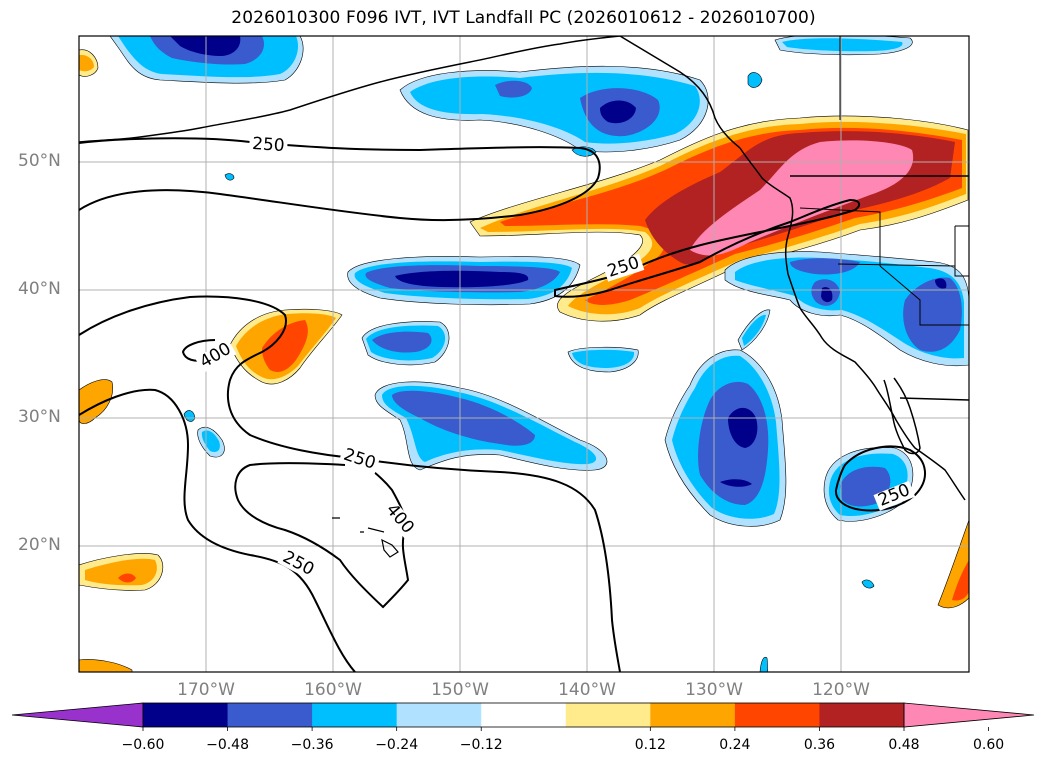 The image size is (1047, 765). I want to click on colorbar-tick-label: −0.24, so click(397, 745).